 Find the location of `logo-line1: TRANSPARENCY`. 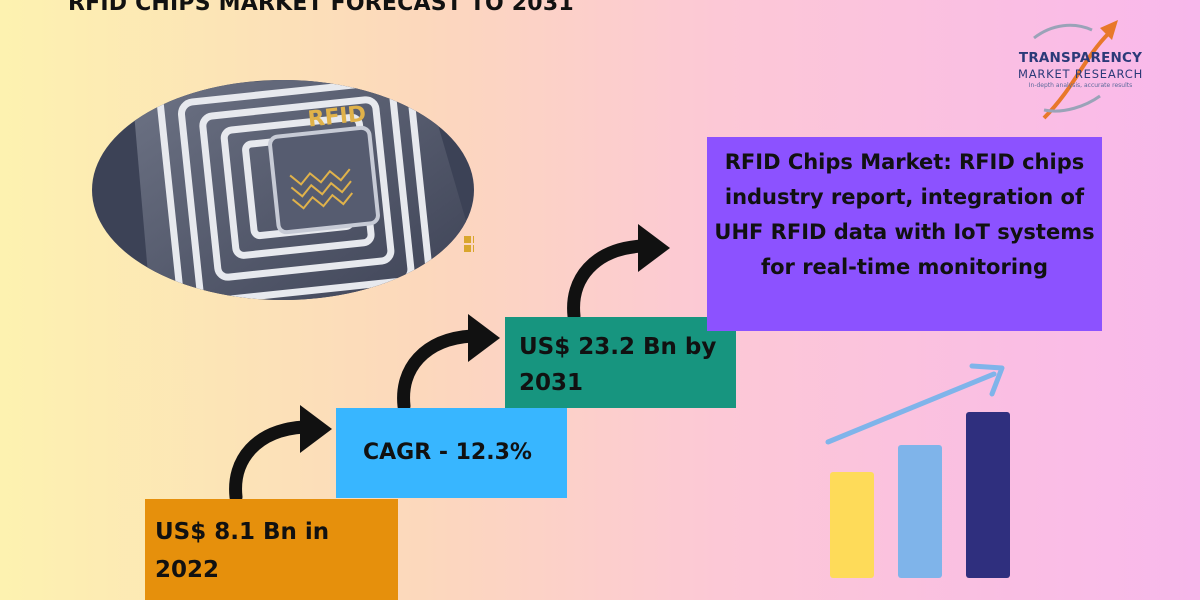

logo-line1: TRANSPARENCY is located at coordinates (1080, 58).